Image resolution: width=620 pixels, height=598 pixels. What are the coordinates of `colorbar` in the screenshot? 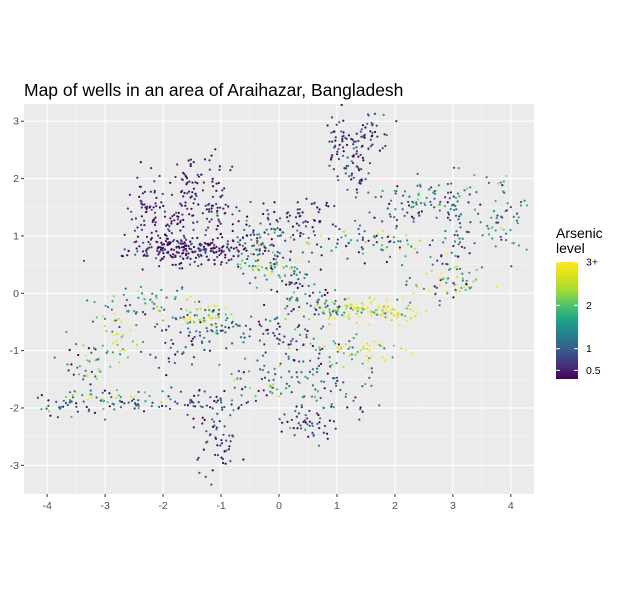 It's located at (567, 320).